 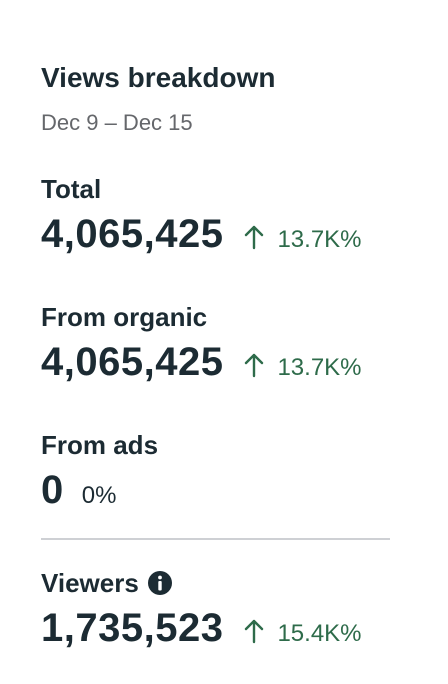 What do you see at coordinates (160, 583) in the screenshot?
I see `info-icon` at bounding box center [160, 583].